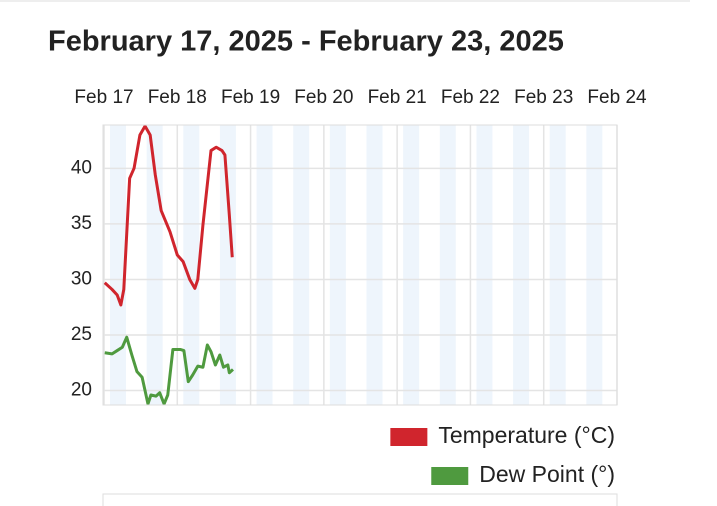  I want to click on legend-label: Temperature (°C), so click(526, 435).